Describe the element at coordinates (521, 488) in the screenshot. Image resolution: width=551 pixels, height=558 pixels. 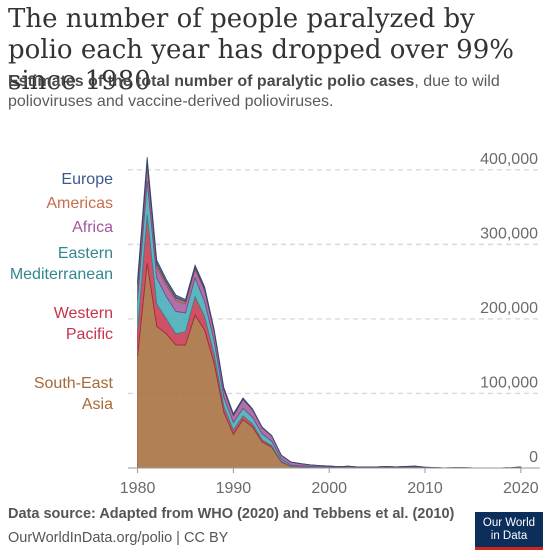
I see `x-tick-label: 2020` at that location.